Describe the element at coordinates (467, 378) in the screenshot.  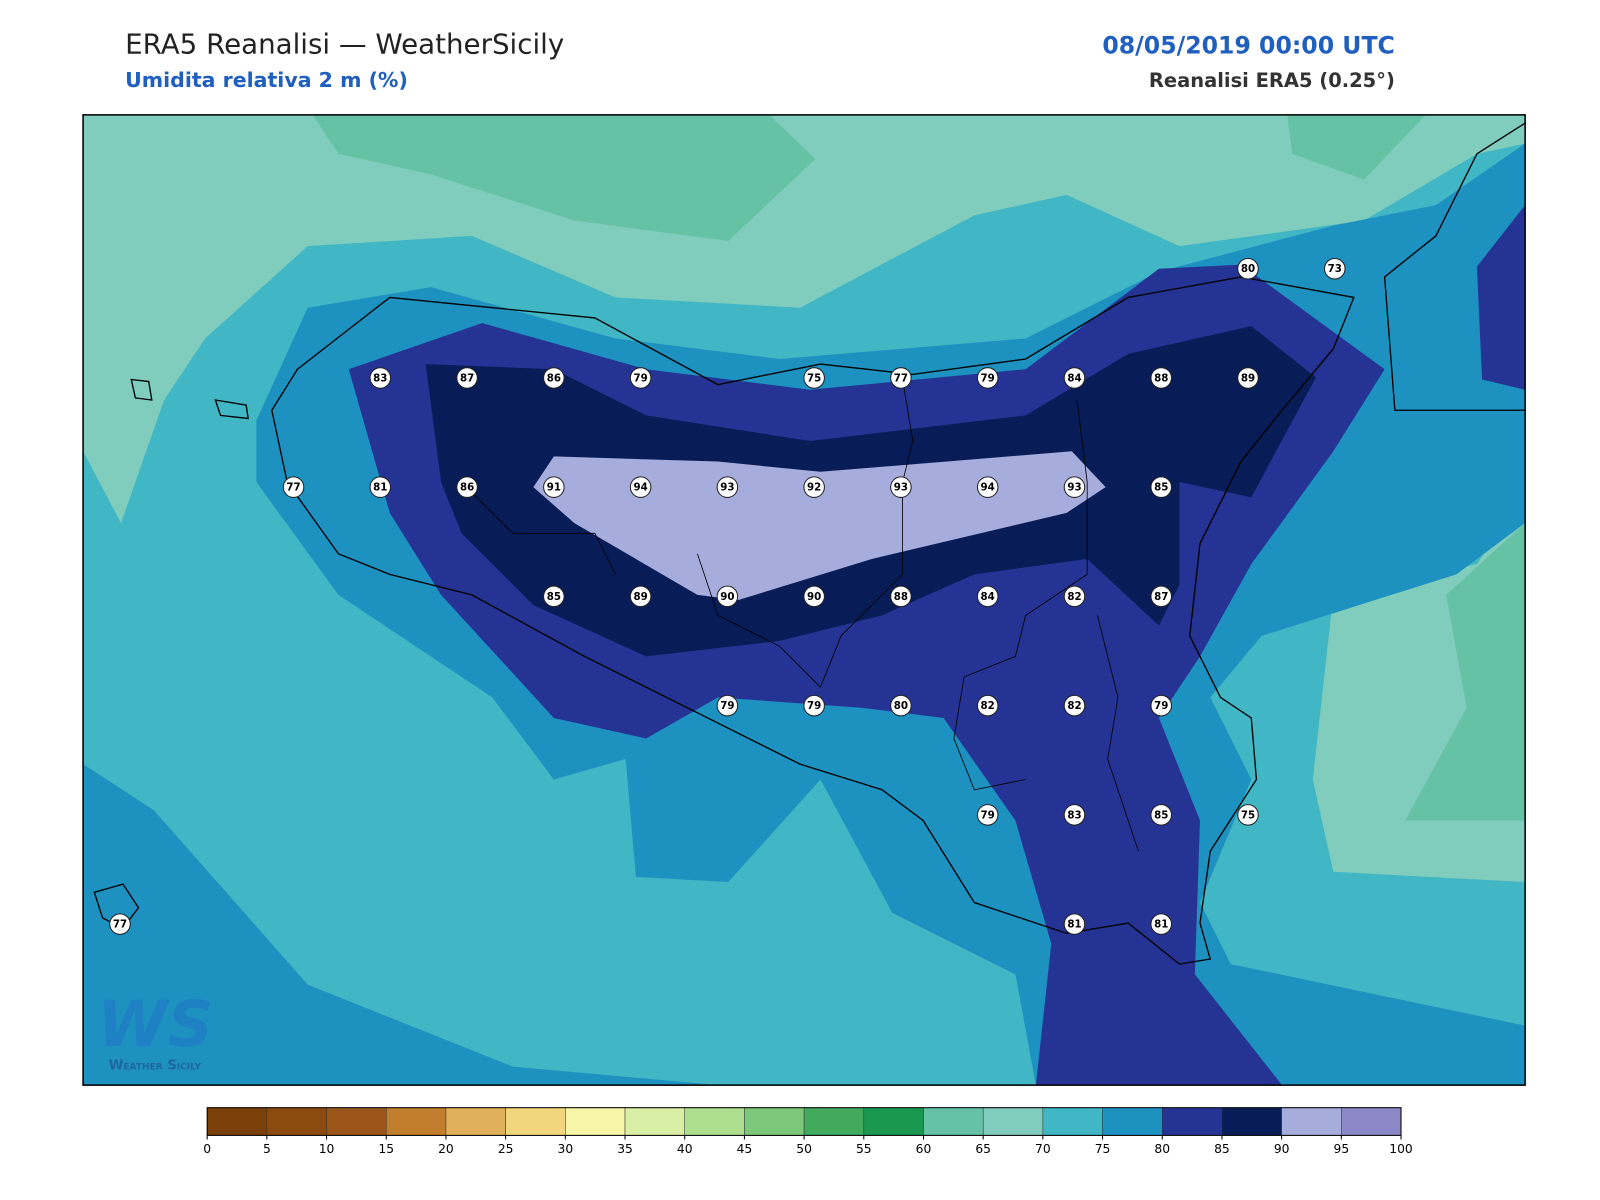
I see `station: 87` at that location.